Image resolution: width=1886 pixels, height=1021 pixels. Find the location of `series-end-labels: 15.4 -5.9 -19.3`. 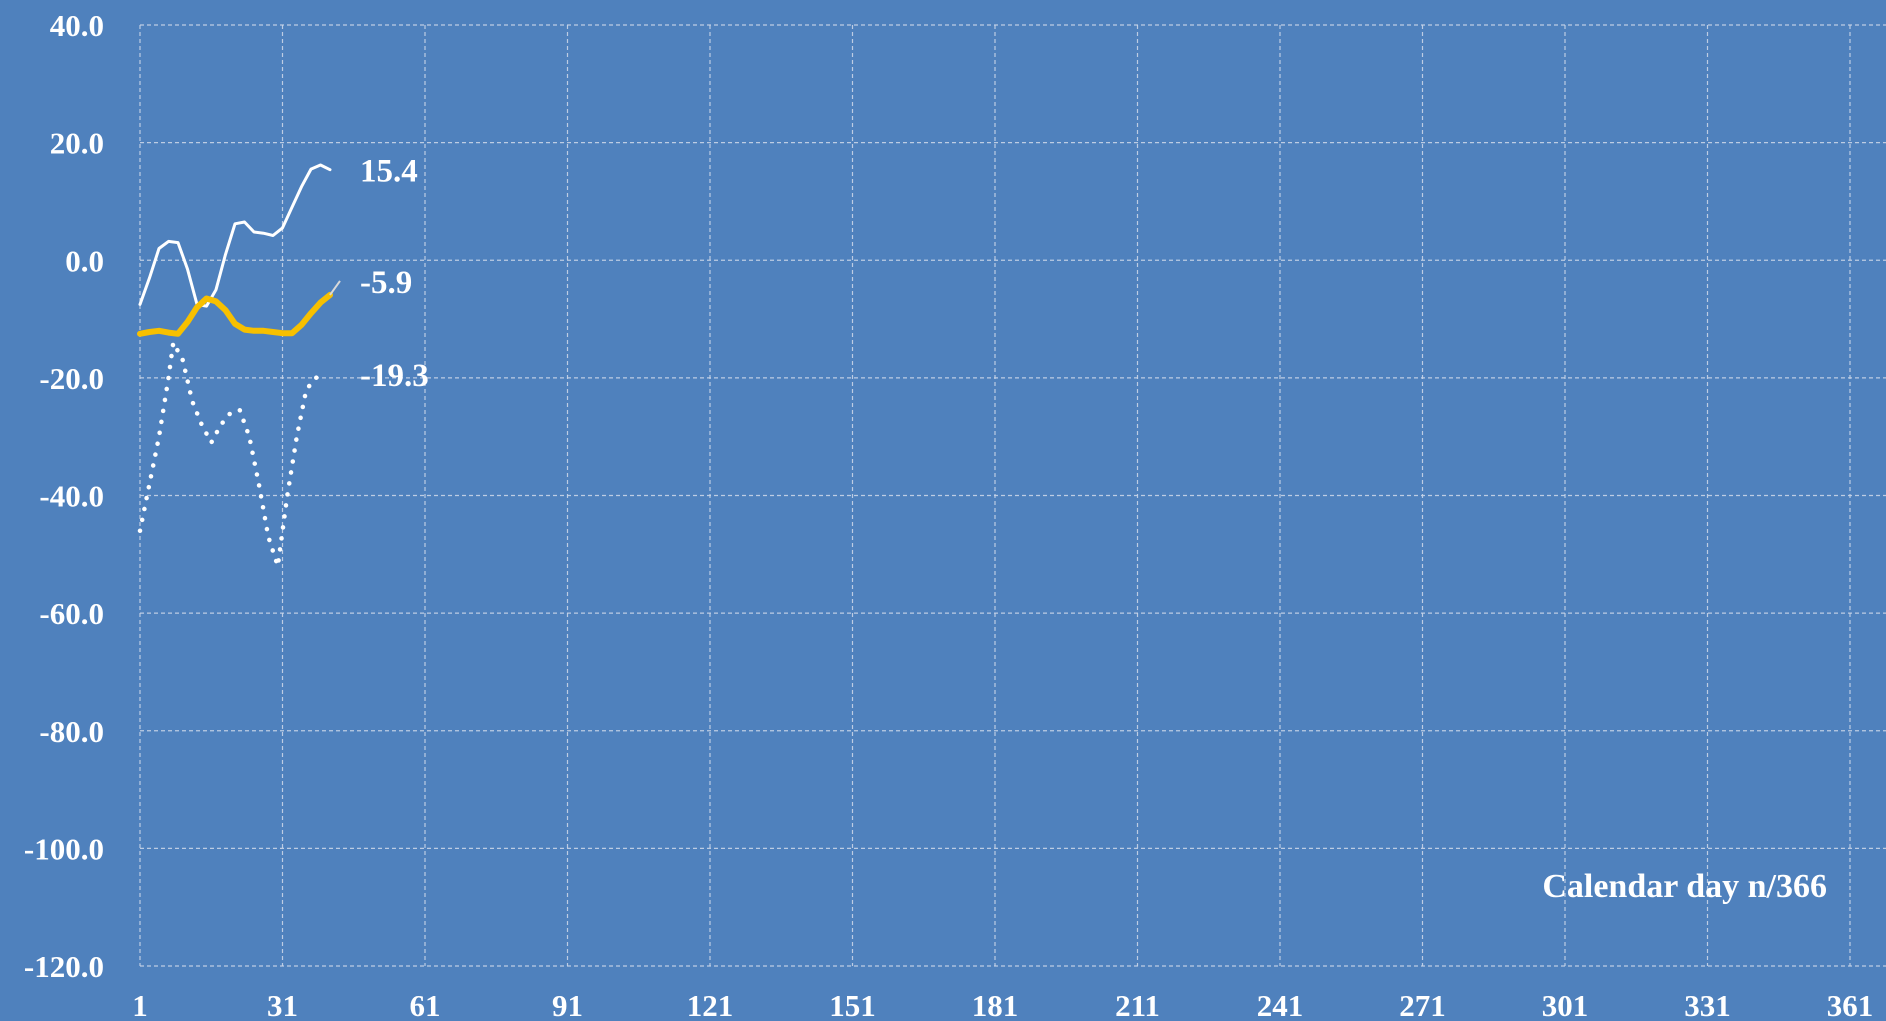

series-end-labels: 15.4 -5.9 -19.3 is located at coordinates (379, 274).